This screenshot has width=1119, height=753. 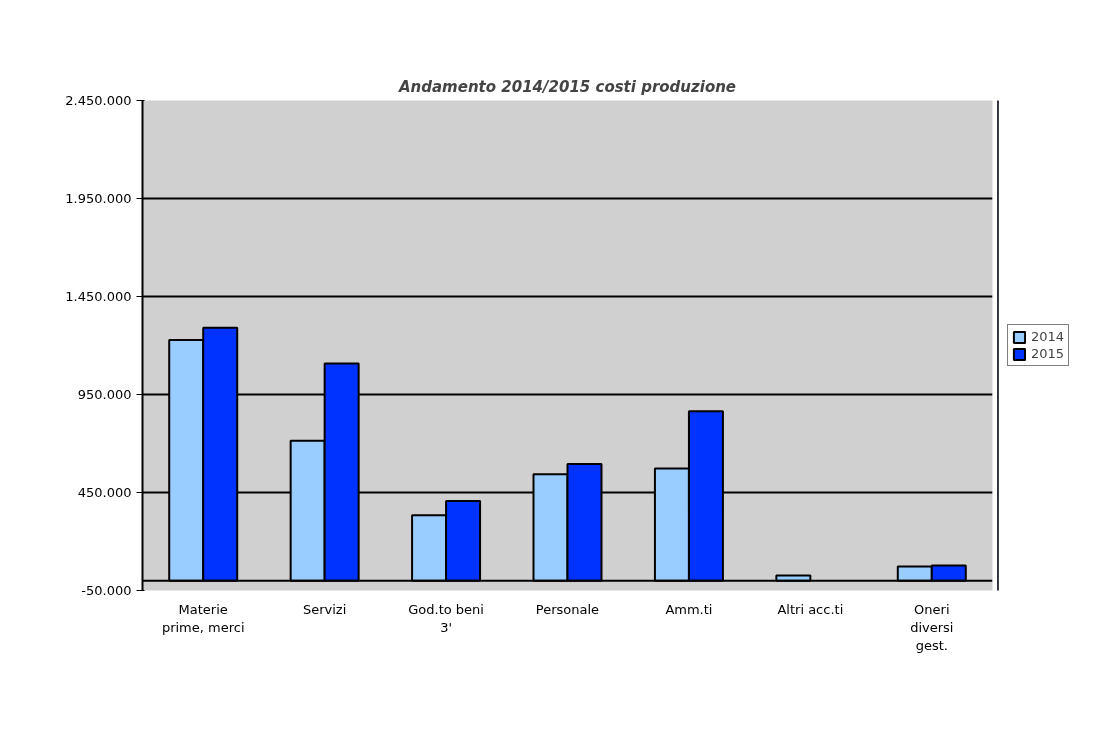 I want to click on y-tick-label: 950.000, so click(x=104, y=394).